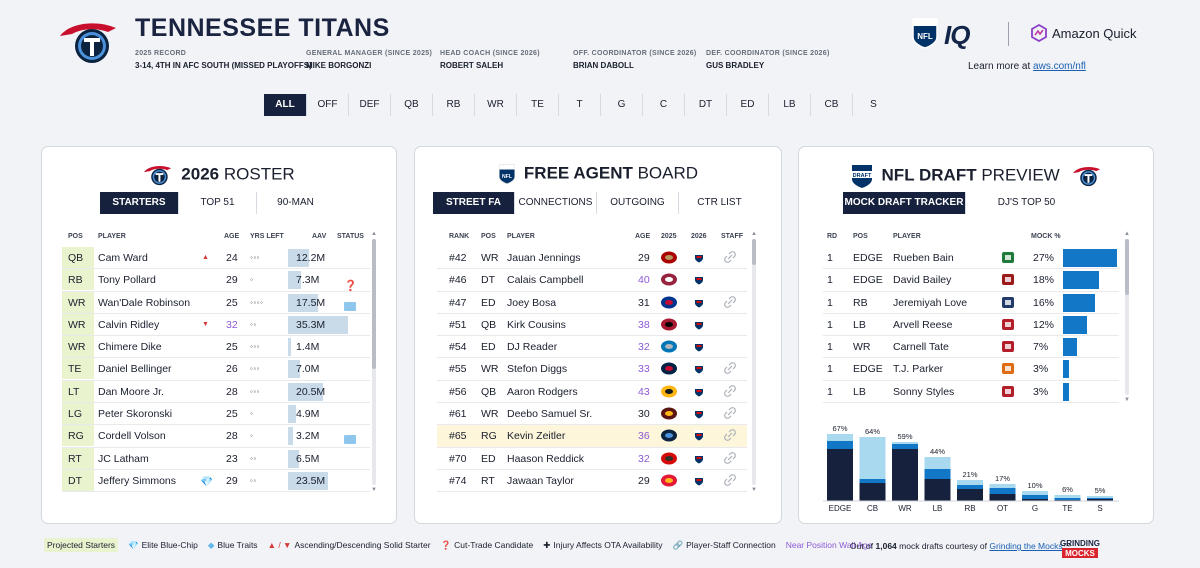  Describe the element at coordinates (550, 414) in the screenshot. I see `player-name: Deebo Samuel Sr.` at that location.